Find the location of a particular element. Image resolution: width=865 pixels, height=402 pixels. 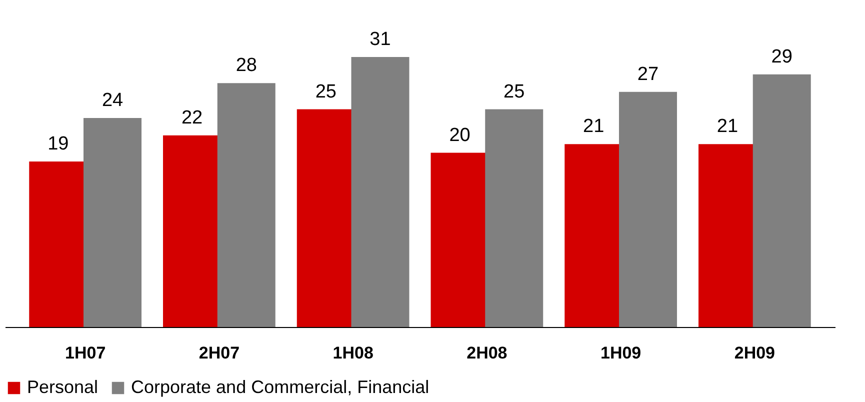

data-label: 31 is located at coordinates (380, 39).